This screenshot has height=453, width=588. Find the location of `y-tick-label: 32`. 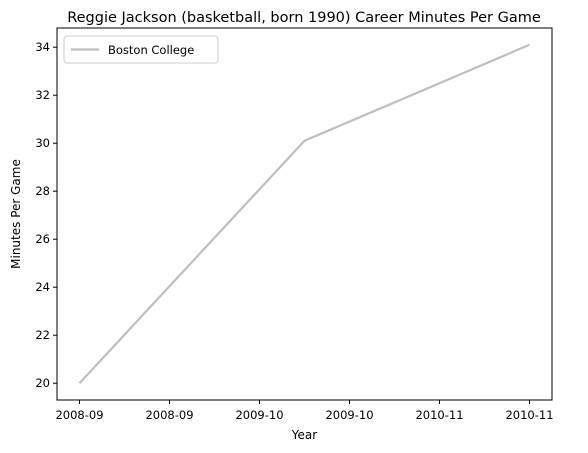

y-tick-label: 32 is located at coordinates (42, 95).